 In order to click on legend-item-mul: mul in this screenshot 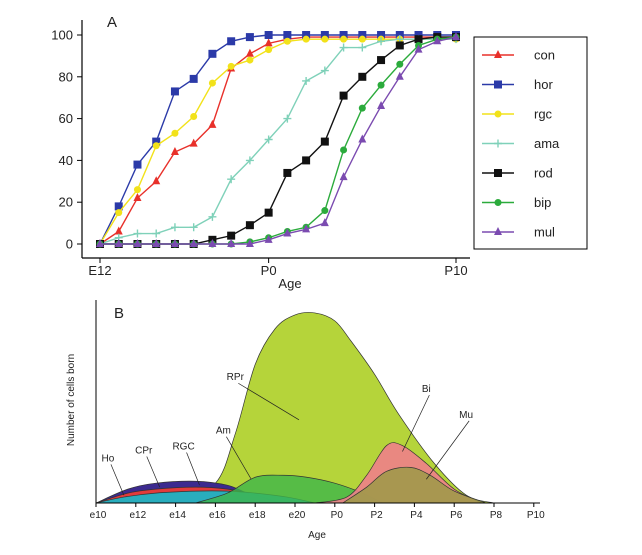, I will do `click(518, 232)`.